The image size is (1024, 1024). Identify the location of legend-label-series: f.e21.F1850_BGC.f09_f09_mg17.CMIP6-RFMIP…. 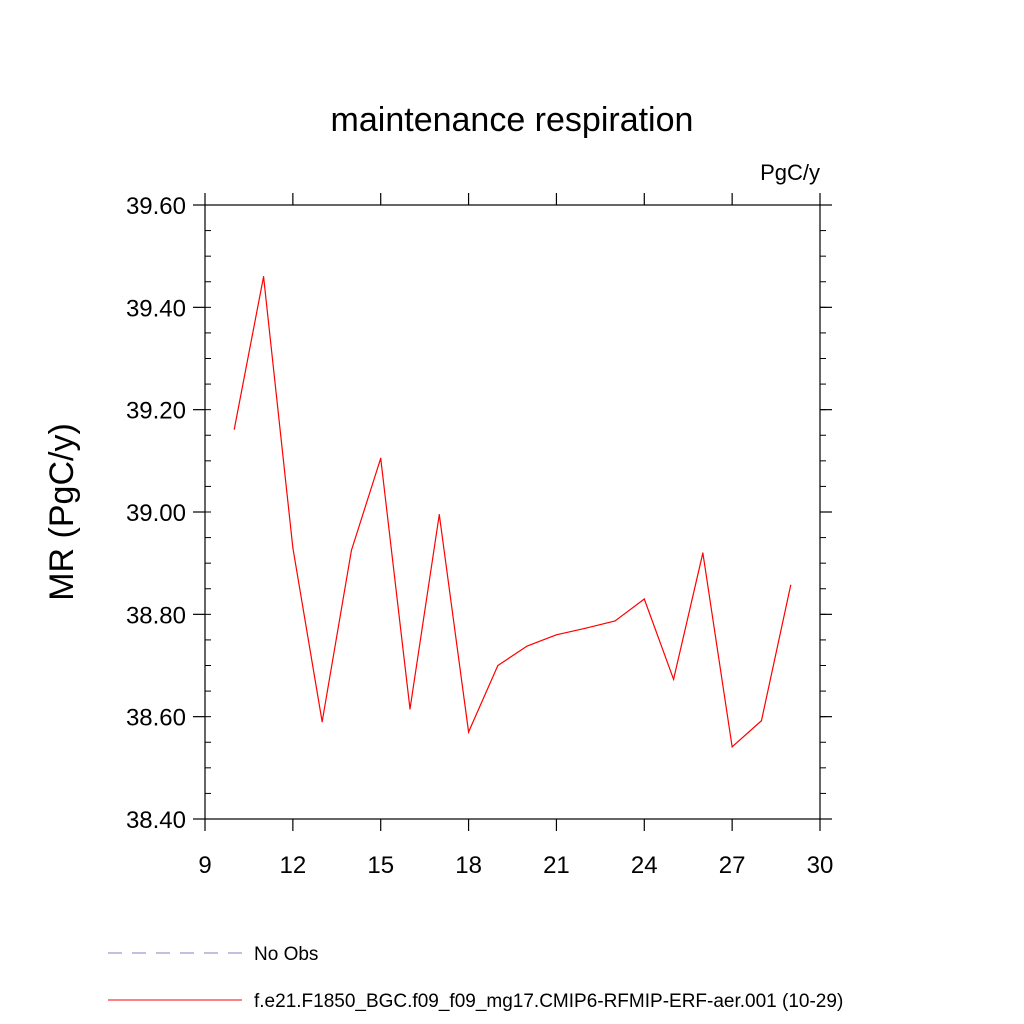
(548, 1001).